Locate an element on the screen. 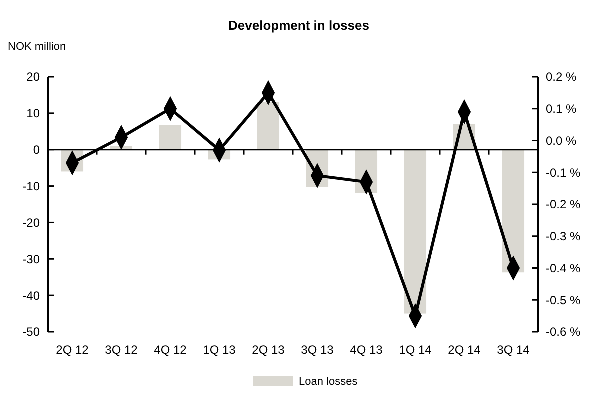 Image resolution: width=592 pixels, height=408 pixels. y-tick-label: -30 is located at coordinates (31, 259).